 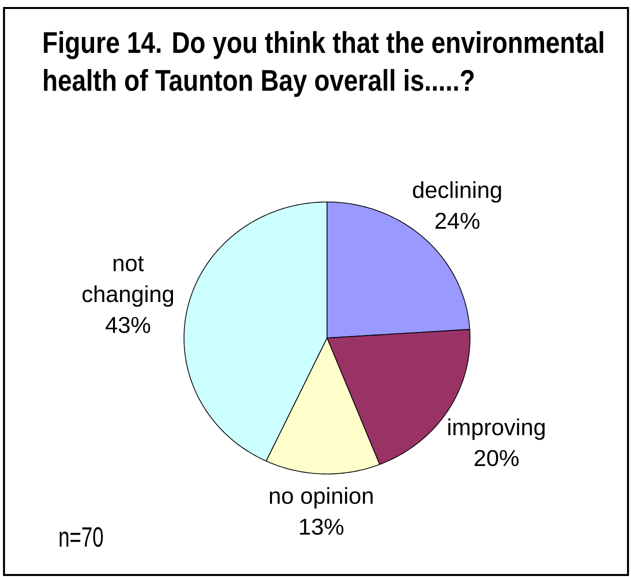 I want to click on slice-label: no opinion, so click(x=321, y=497).